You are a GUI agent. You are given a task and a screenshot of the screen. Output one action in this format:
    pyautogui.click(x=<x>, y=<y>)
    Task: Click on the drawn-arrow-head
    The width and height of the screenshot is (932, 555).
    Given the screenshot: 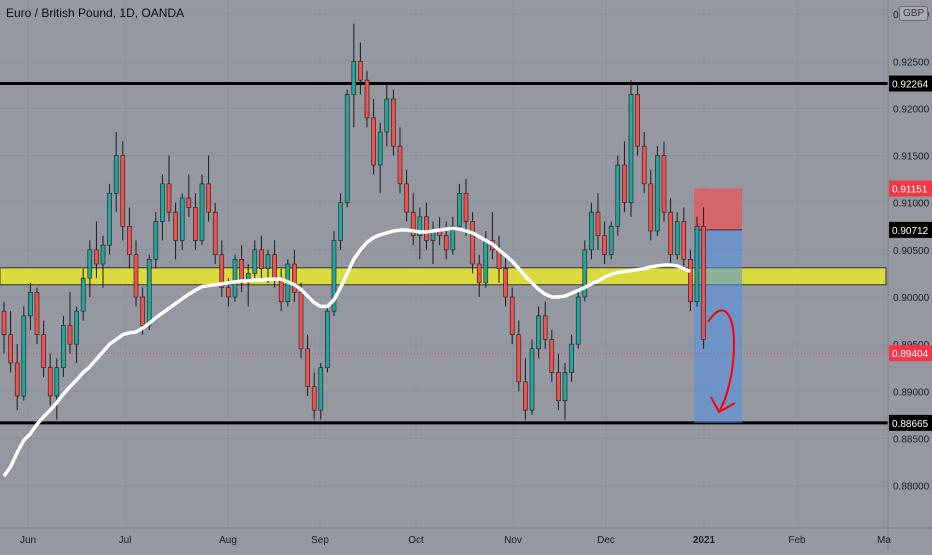 What is the action you would take?
    pyautogui.click(x=723, y=405)
    